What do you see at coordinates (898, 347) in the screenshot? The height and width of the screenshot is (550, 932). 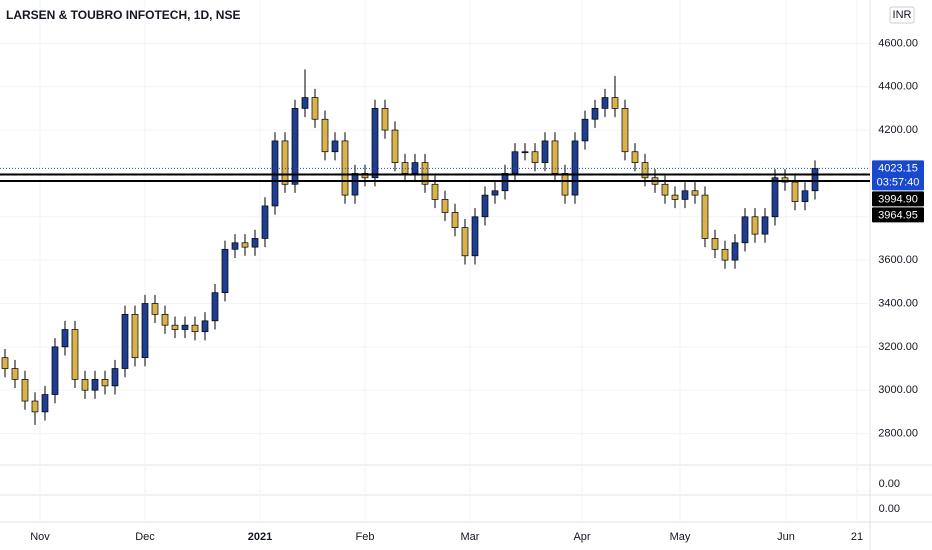 I see `y-tick-label: 3200.00` at bounding box center [898, 347].